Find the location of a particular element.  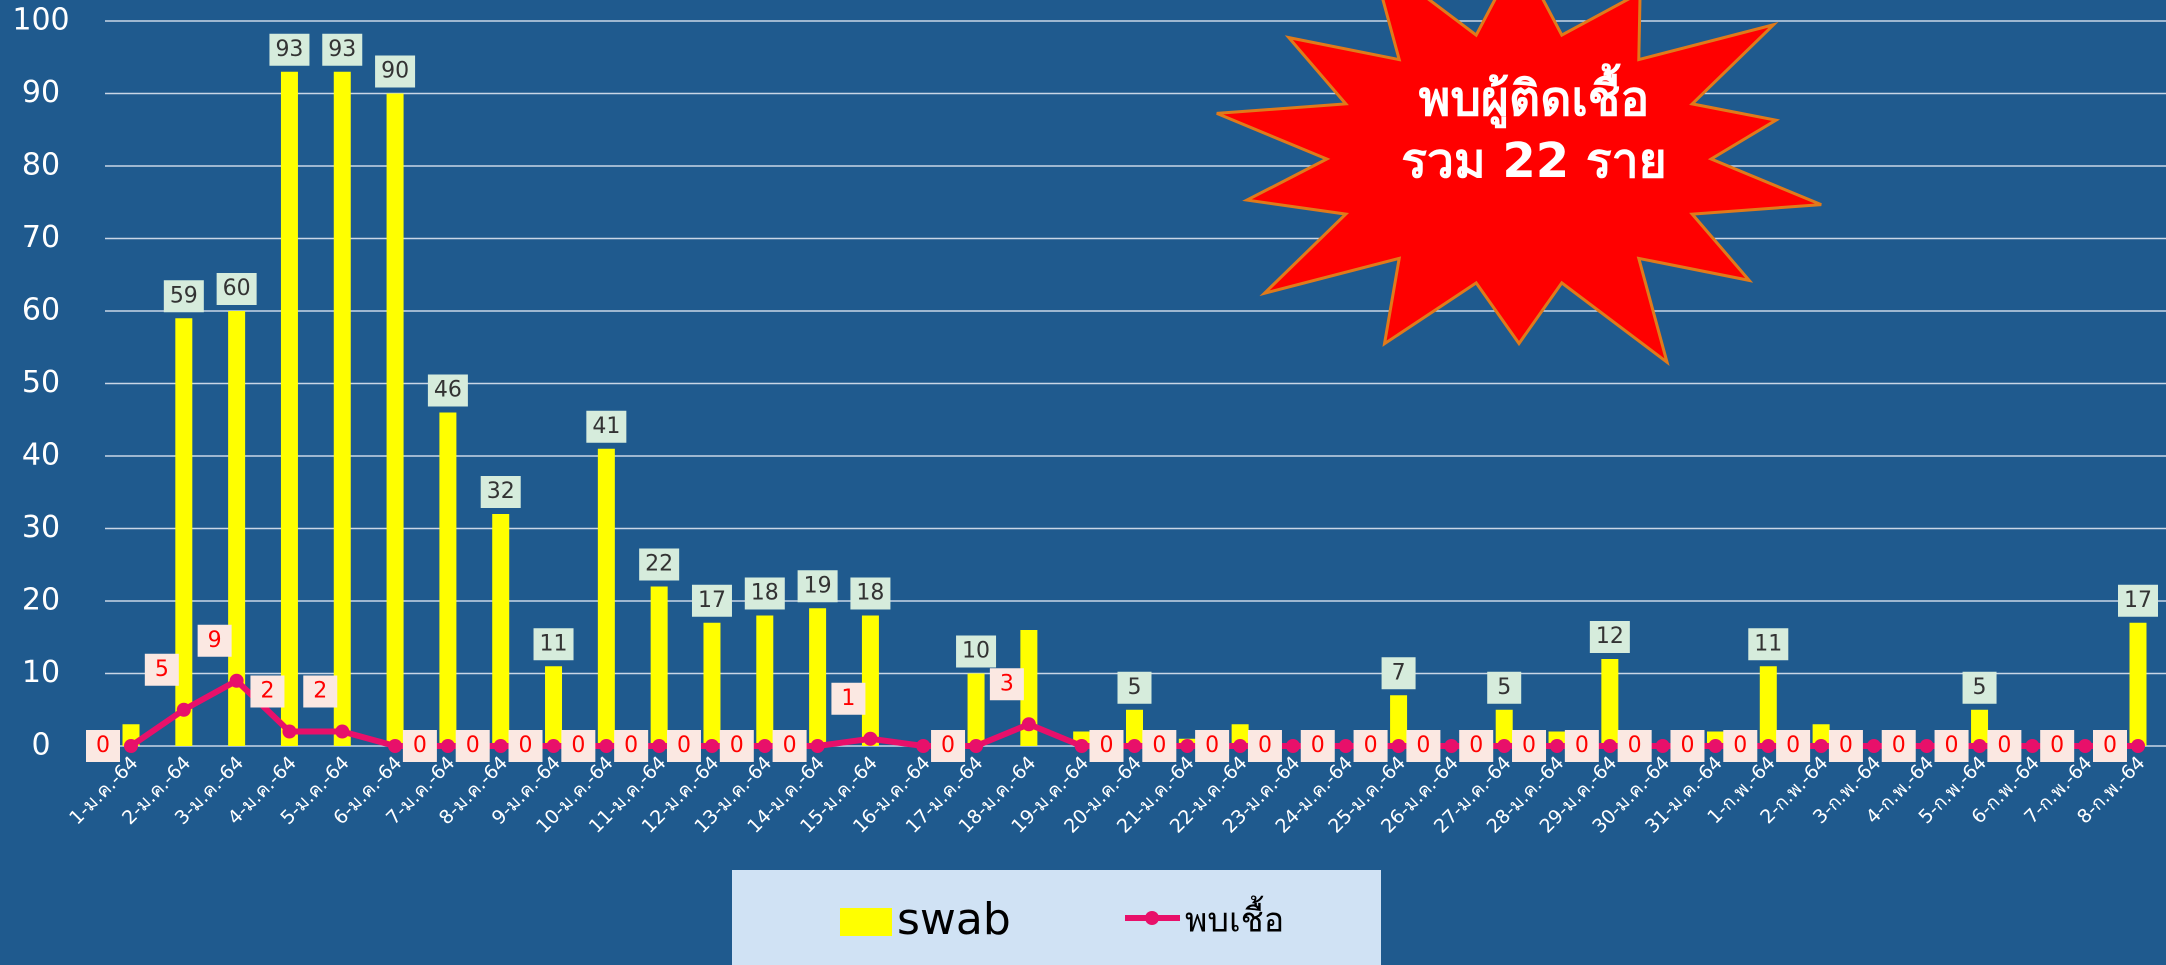

data-label: 17 is located at coordinates (2138, 600).